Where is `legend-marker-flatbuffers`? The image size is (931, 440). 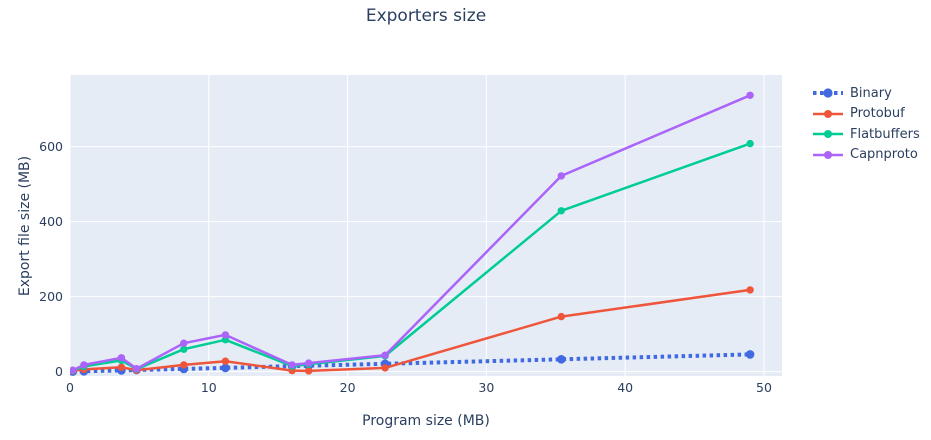 legend-marker-flatbuffers is located at coordinates (828, 134).